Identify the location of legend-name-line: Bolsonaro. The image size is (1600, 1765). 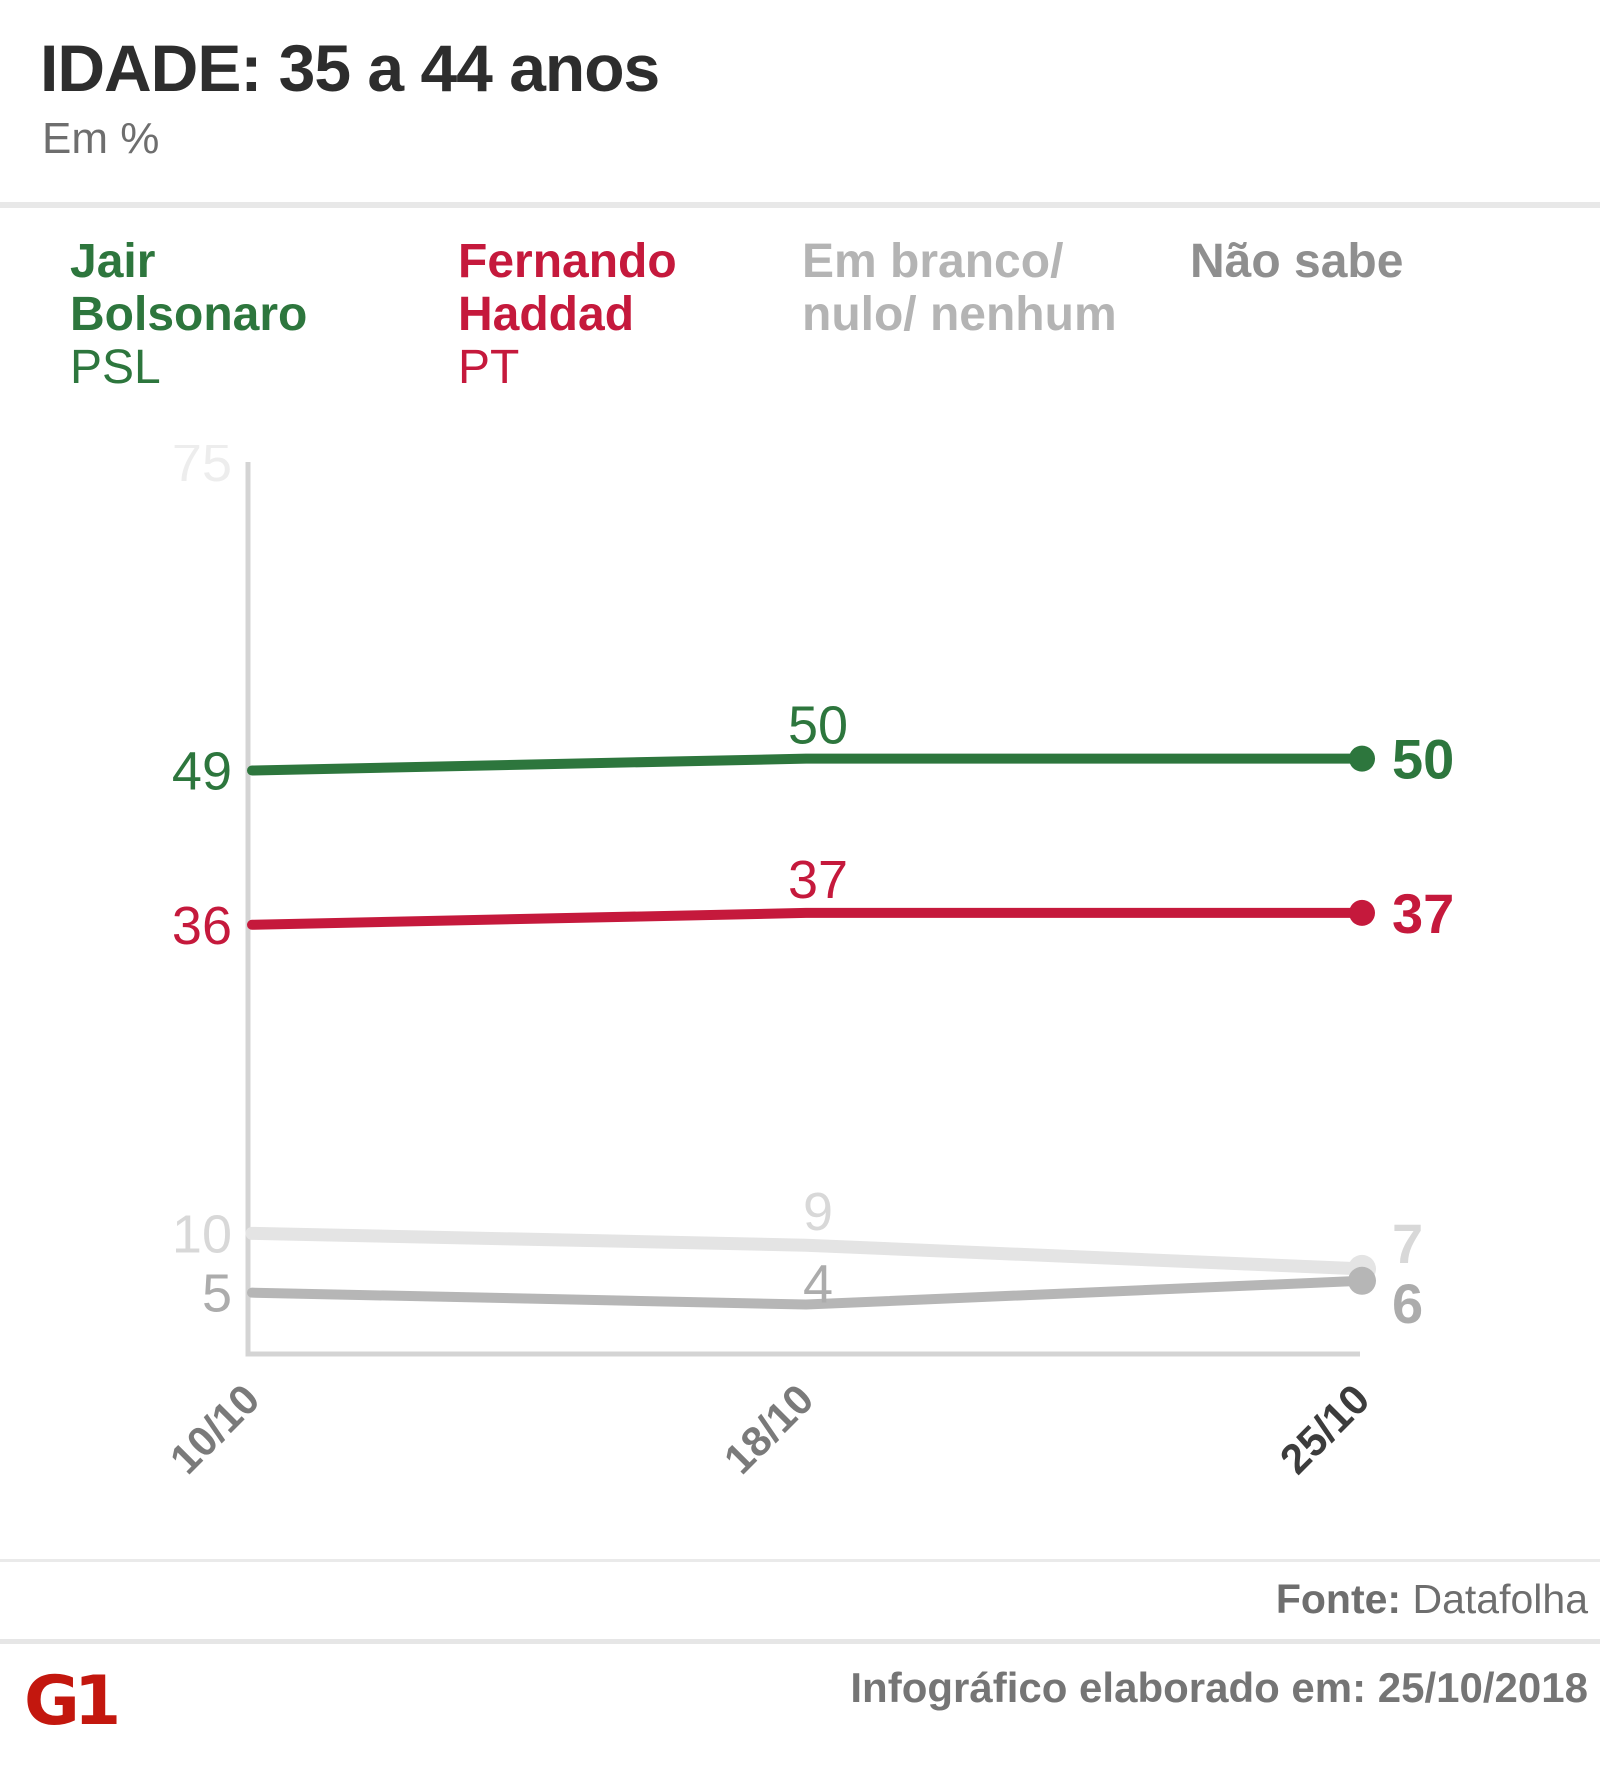
(189, 314).